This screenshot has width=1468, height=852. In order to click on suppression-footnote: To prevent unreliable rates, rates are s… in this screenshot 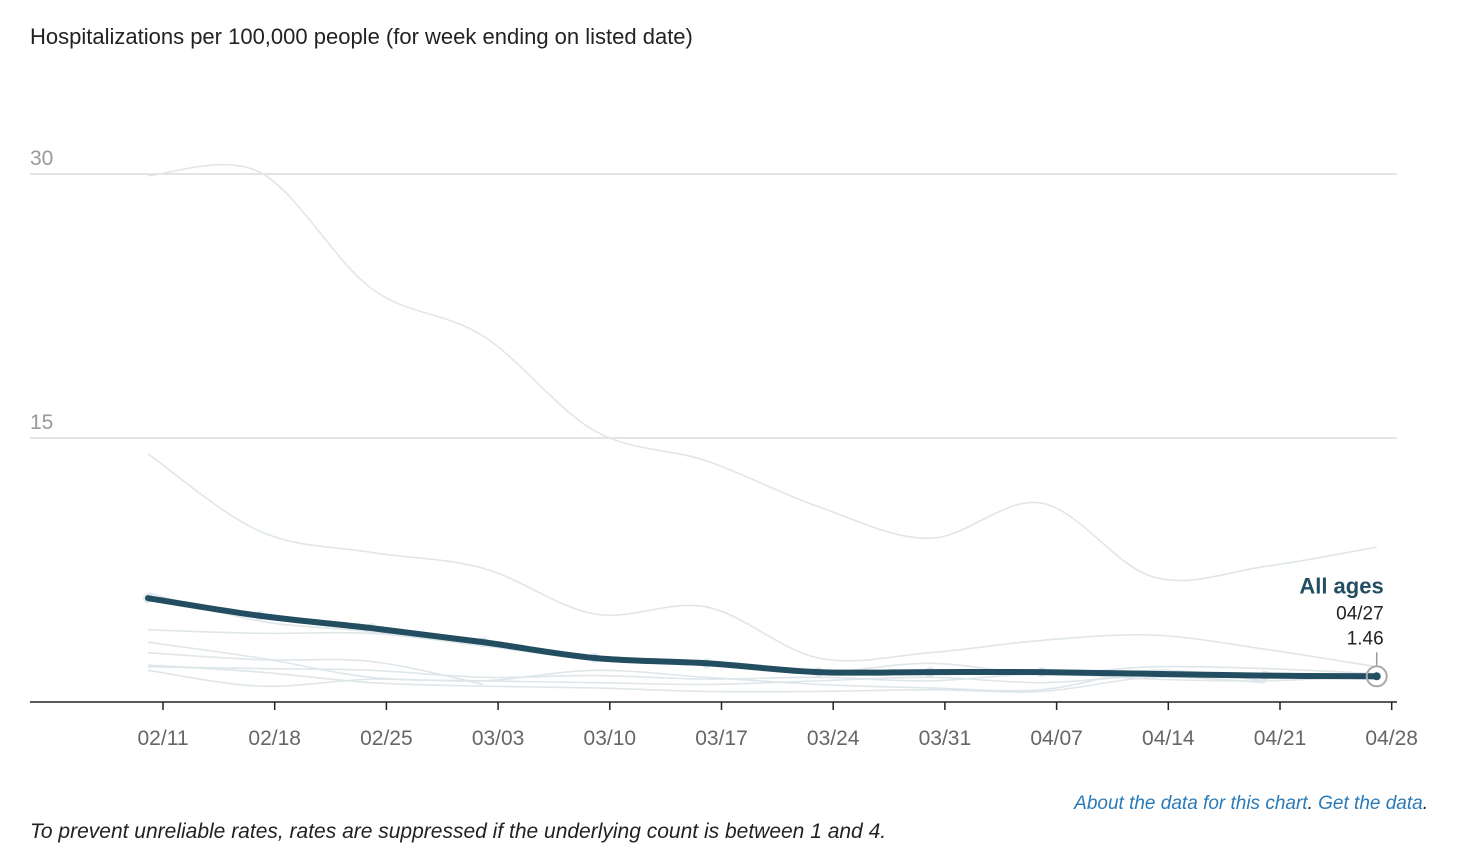, I will do `click(458, 831)`.